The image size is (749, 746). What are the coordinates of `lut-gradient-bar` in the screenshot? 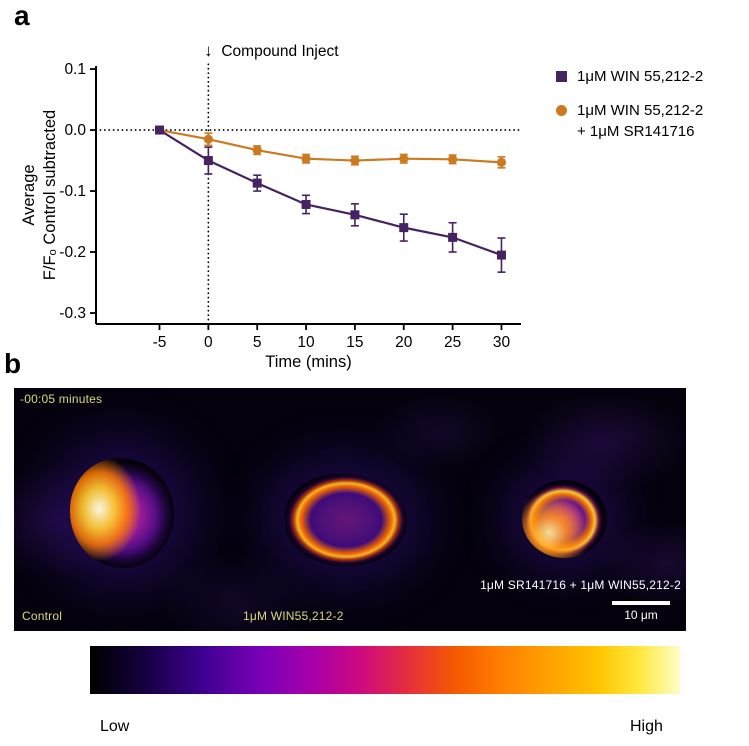 It's located at (385, 670).